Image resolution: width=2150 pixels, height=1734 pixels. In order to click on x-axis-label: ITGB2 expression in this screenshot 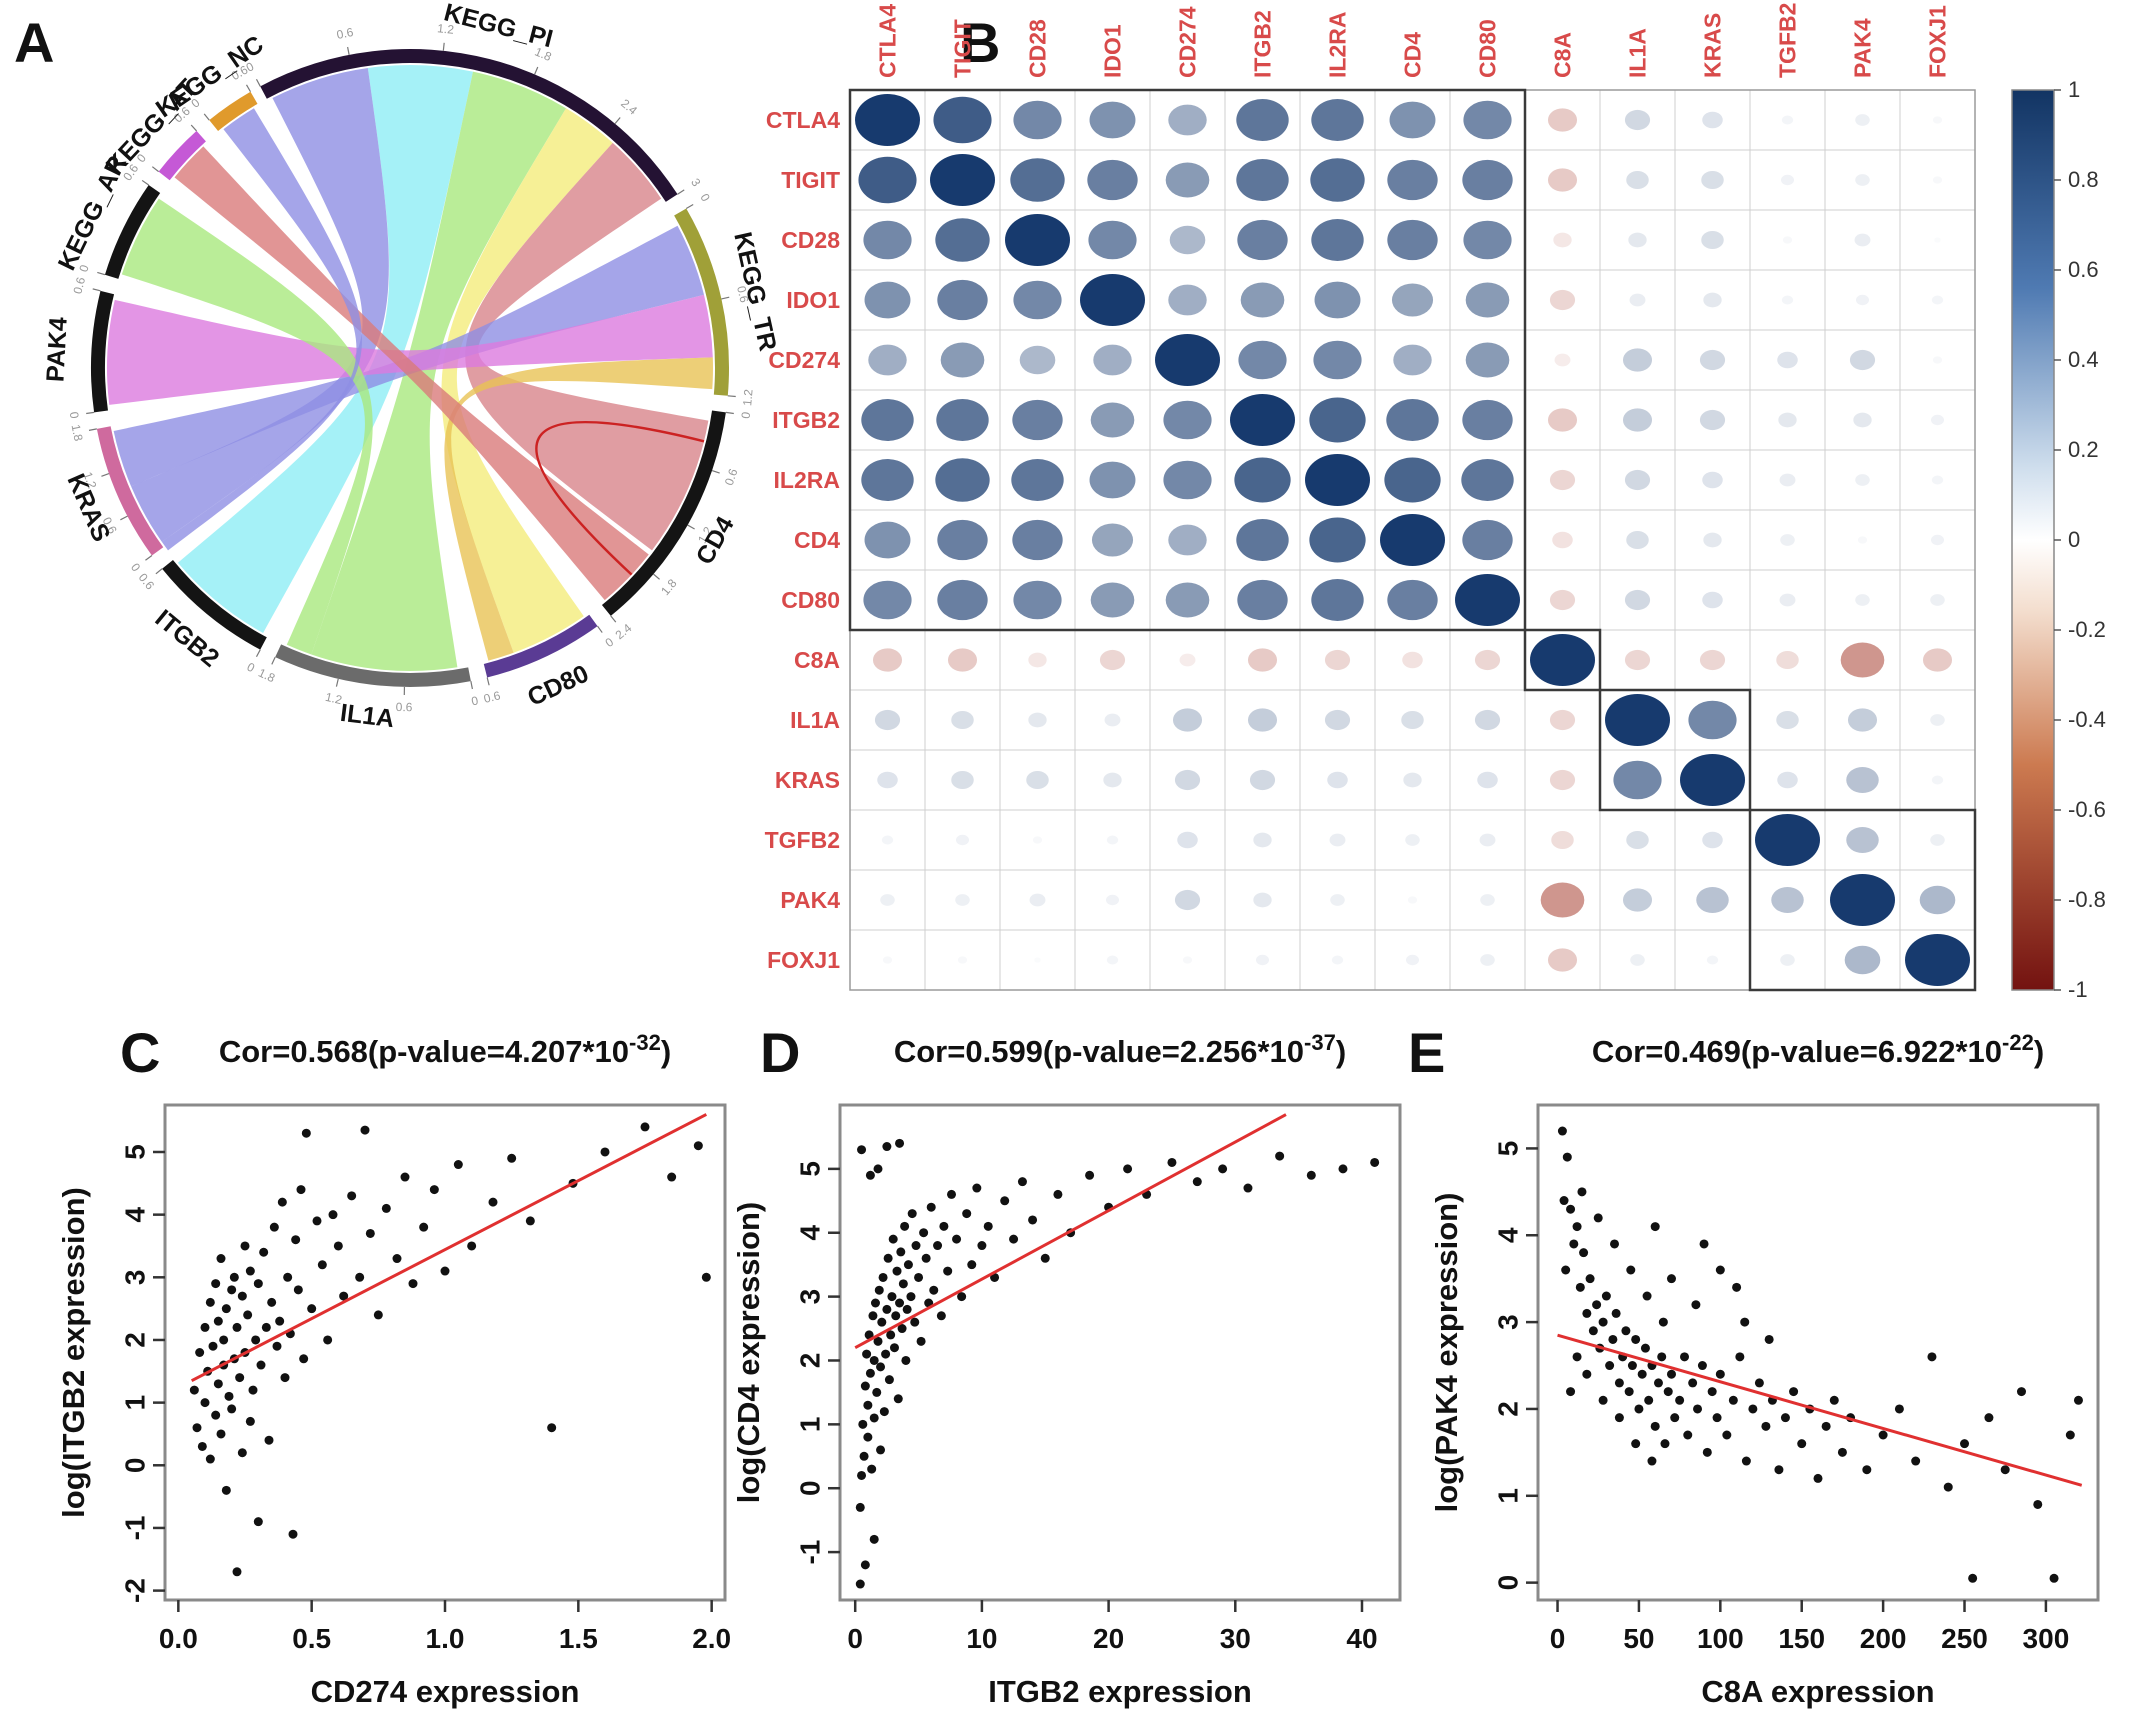, I will do `click(1120, 1691)`.